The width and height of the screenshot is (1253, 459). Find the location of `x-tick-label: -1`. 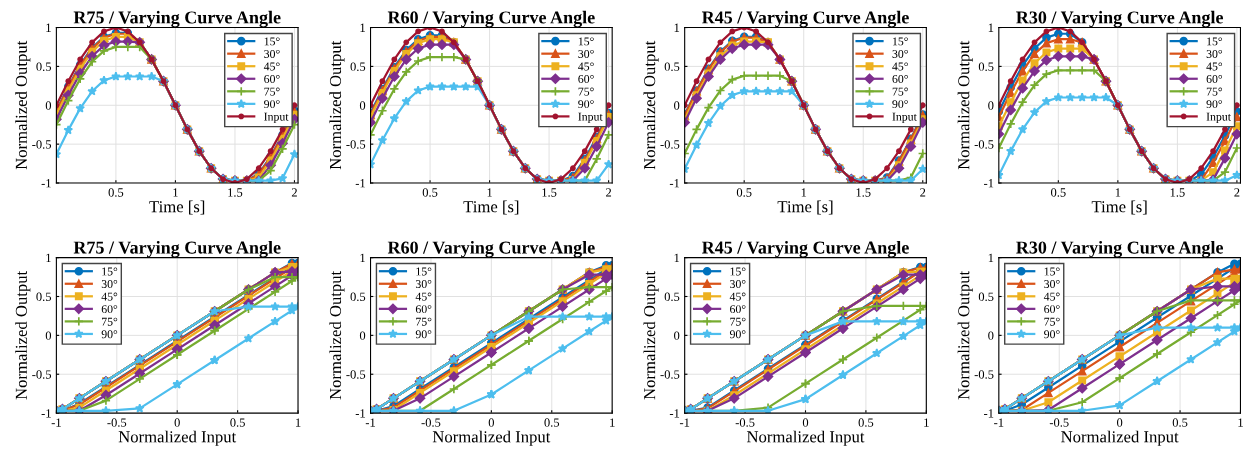

x-tick-label: -1 is located at coordinates (999, 422).